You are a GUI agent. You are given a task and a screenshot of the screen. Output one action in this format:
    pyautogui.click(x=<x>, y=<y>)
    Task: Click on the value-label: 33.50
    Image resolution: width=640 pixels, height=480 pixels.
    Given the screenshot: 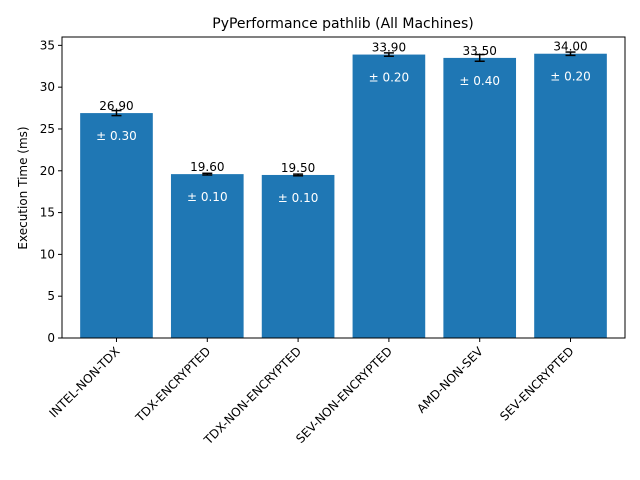 What is the action you would take?
    pyautogui.click(x=480, y=51)
    